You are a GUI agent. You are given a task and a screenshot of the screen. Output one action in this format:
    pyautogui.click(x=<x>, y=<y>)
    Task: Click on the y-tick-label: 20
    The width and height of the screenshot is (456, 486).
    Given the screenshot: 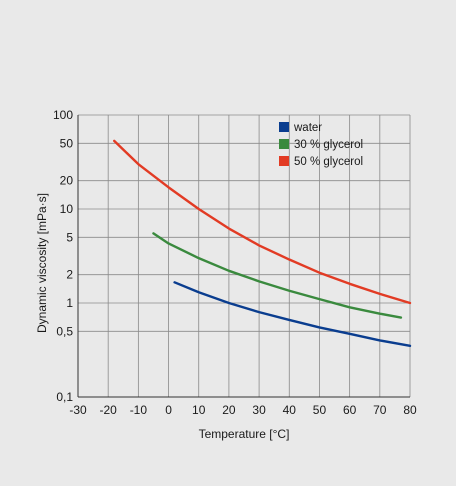 What is the action you would take?
    pyautogui.click(x=67, y=181)
    